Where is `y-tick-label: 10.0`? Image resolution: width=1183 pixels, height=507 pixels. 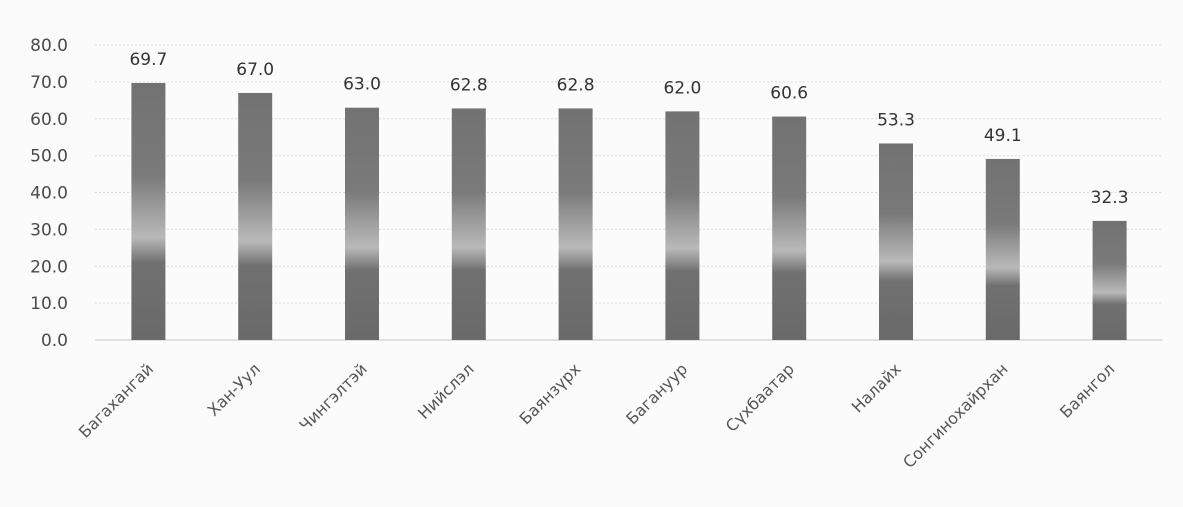 y-tick-label: 10.0 is located at coordinates (49, 304).